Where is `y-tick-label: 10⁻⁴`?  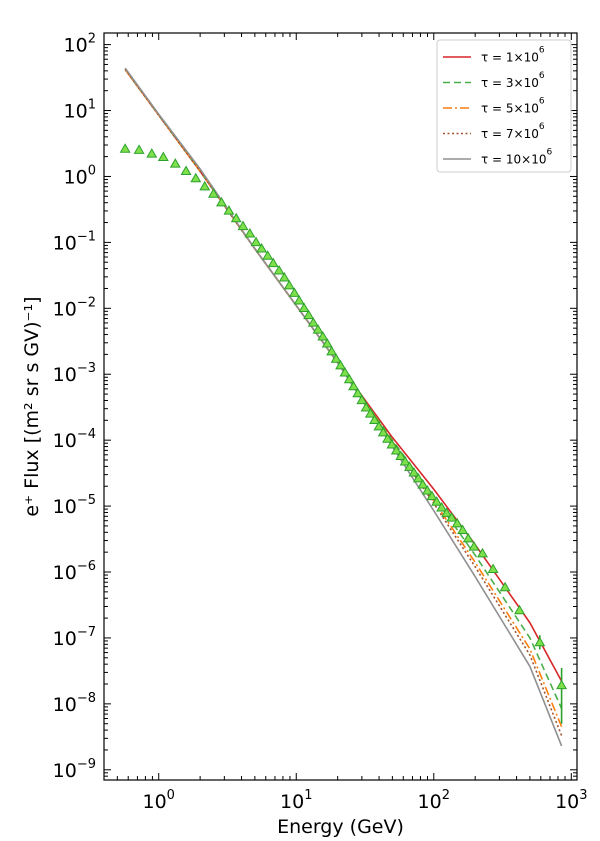
y-tick-label: 10⁻⁴ is located at coordinates (74, 439).